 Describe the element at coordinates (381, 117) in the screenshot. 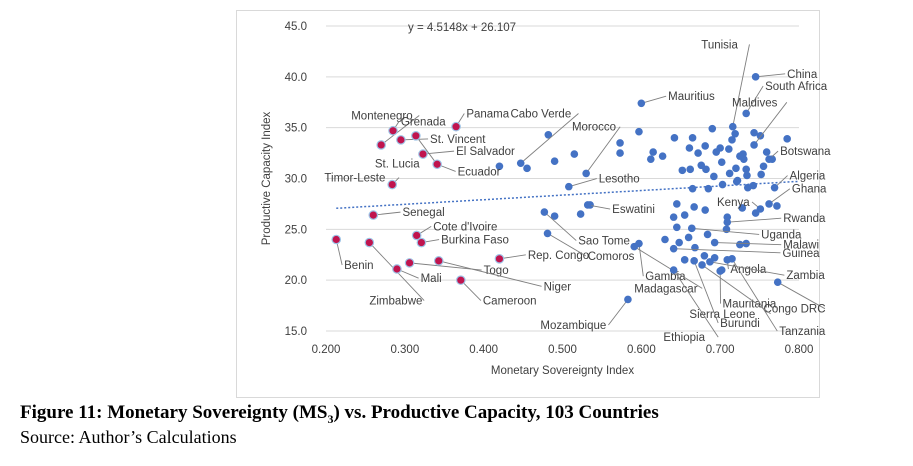

I see `data-label: Montenegro` at that location.